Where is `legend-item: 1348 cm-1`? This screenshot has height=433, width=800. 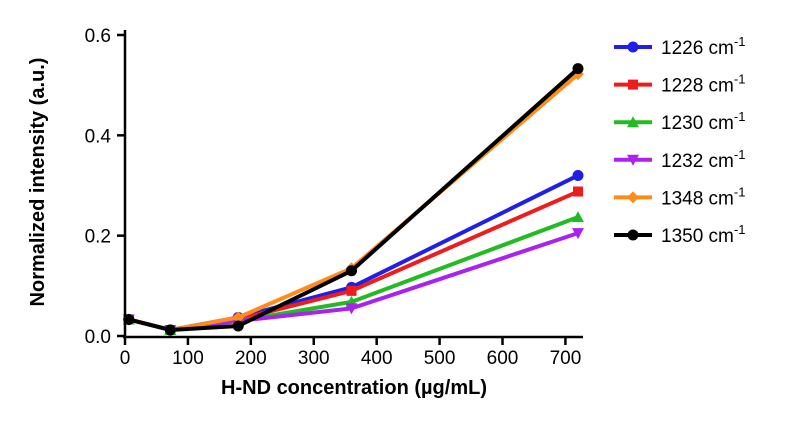 legend-item: 1348 cm-1 is located at coordinates (679, 196).